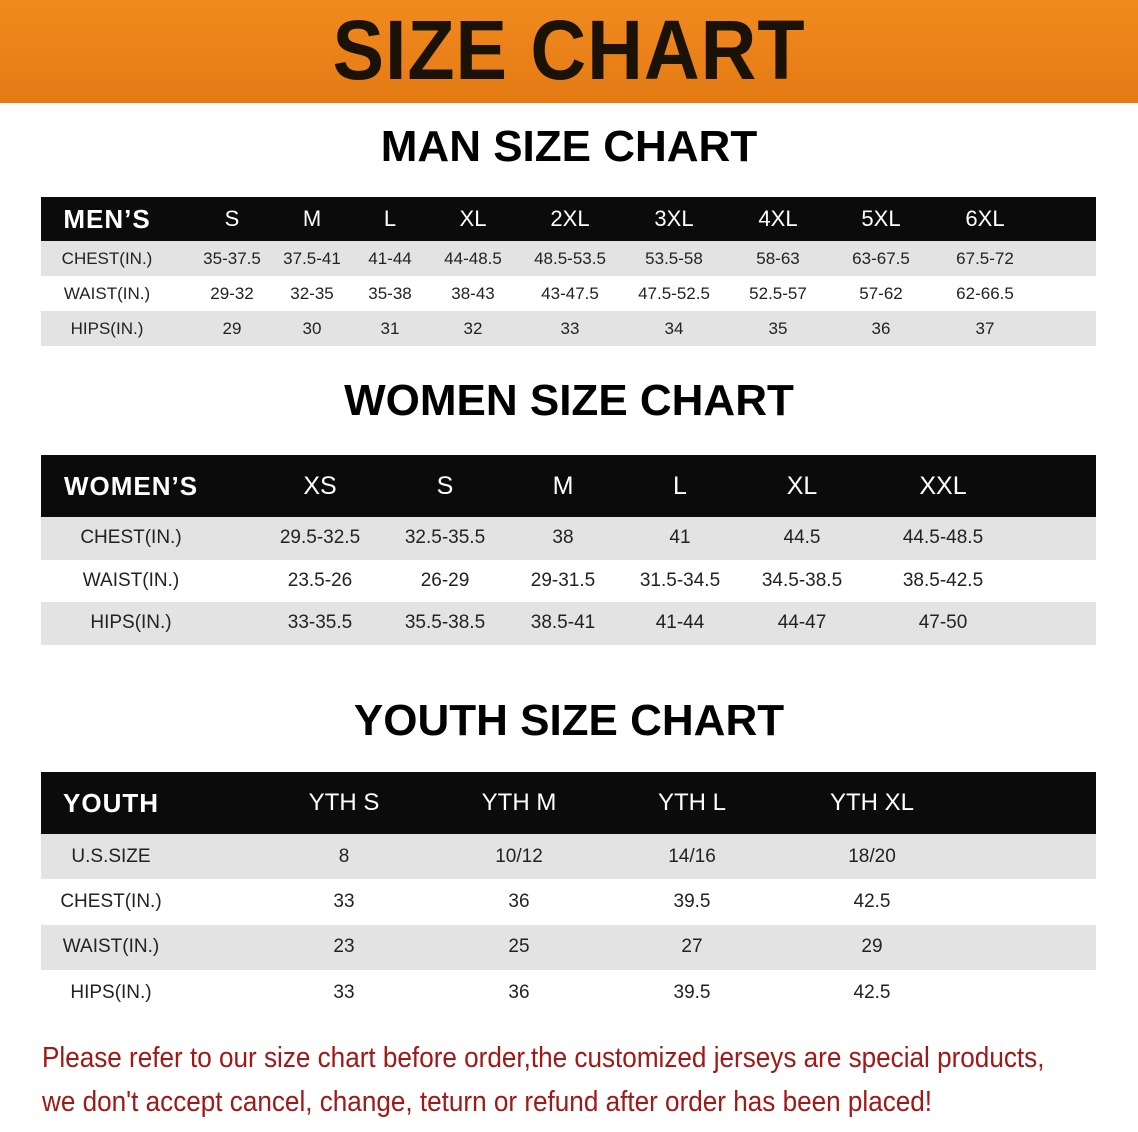 The height and width of the screenshot is (1132, 1138). I want to click on table-cell: YTH M, so click(519, 802).